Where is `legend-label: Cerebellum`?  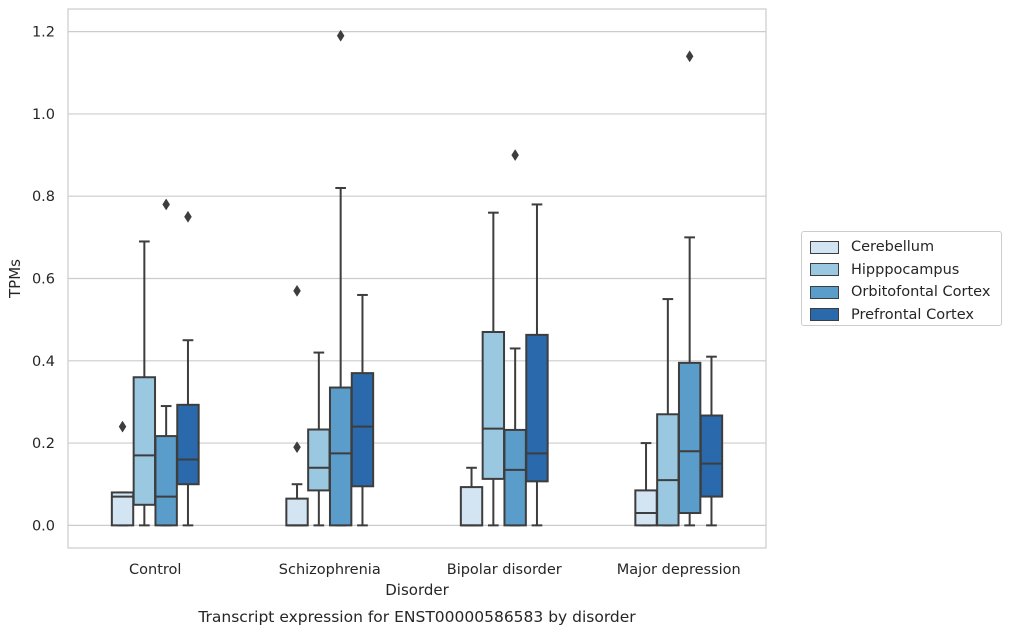
legend-label: Cerebellum is located at coordinates (893, 247).